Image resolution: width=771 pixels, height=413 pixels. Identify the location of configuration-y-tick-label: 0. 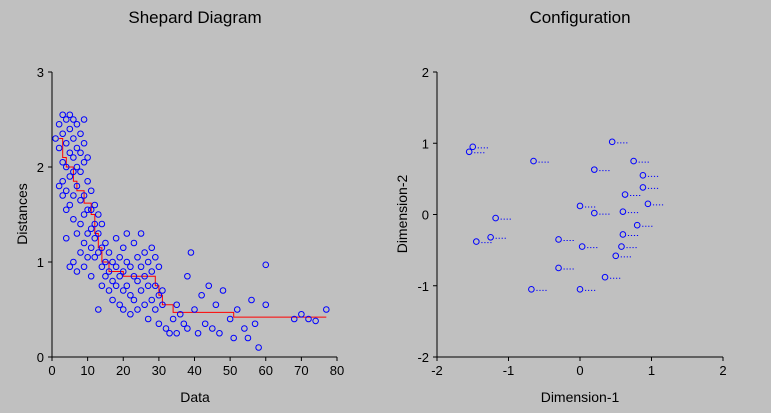
(425, 215).